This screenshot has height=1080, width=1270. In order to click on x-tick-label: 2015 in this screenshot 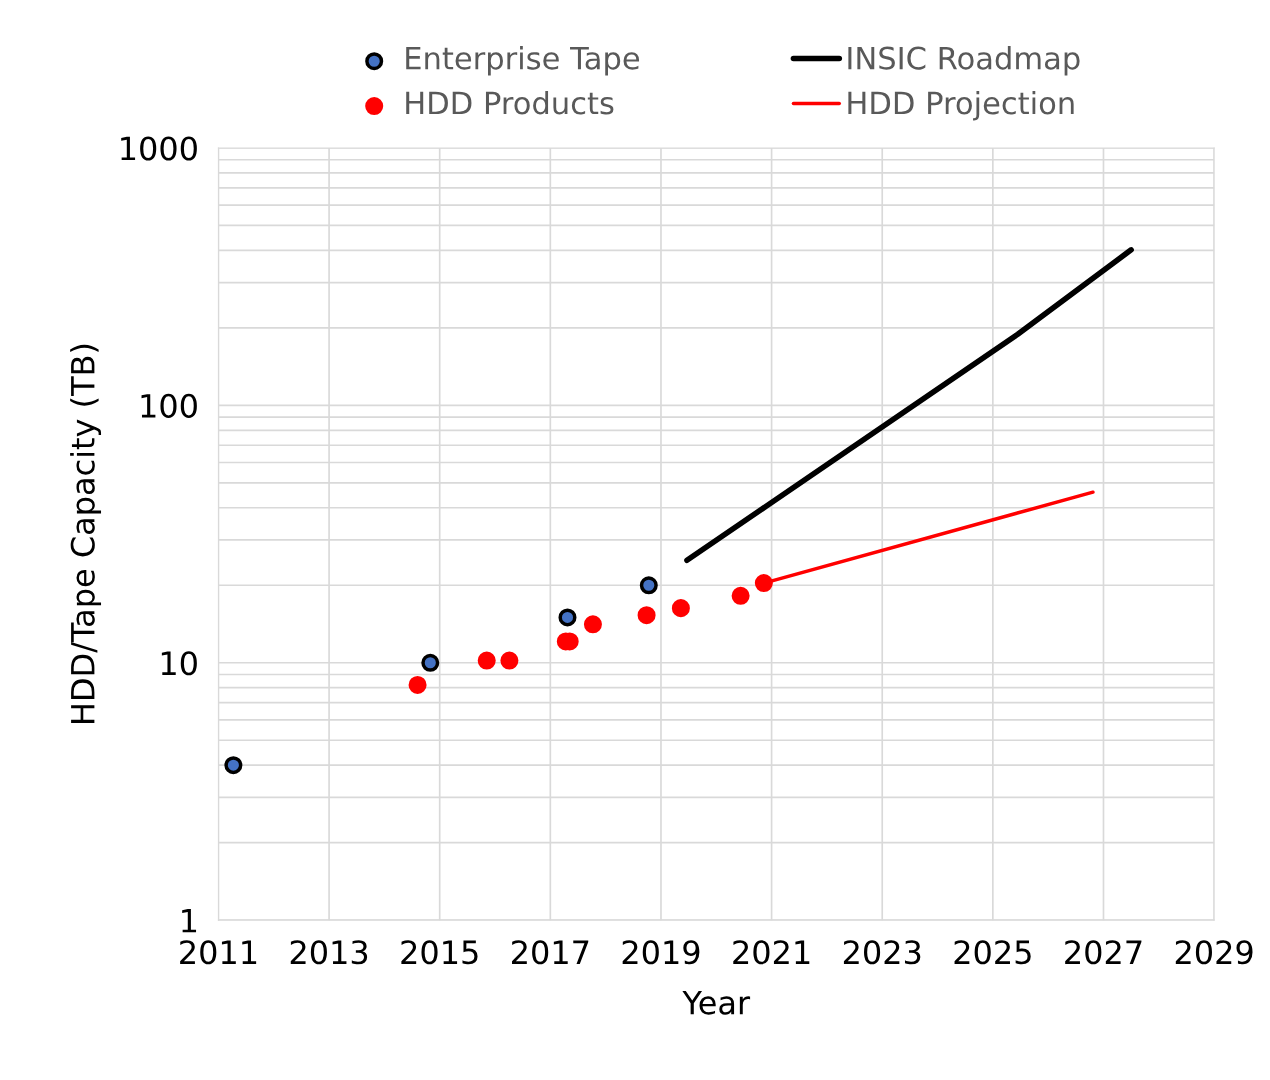, I will do `click(439, 952)`.